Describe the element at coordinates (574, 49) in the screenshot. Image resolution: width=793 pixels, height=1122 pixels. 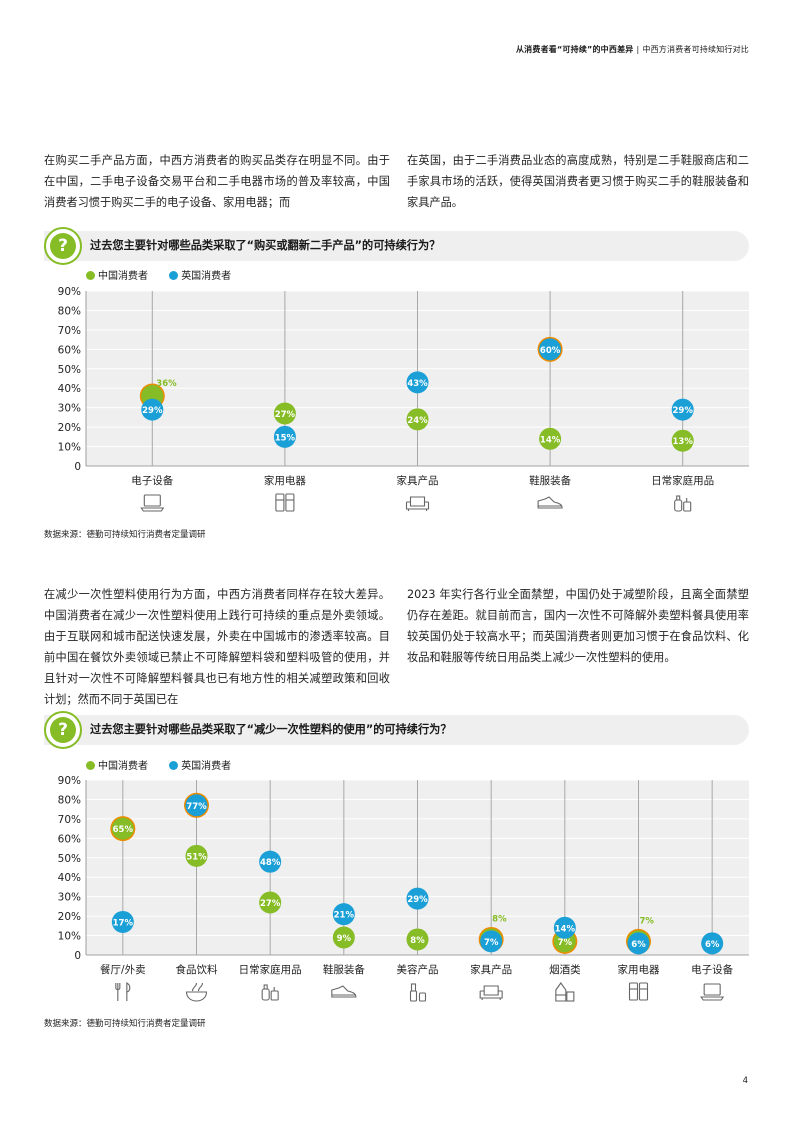
I see `header-title: 从消费者看“可持续”的中西差异` at that location.